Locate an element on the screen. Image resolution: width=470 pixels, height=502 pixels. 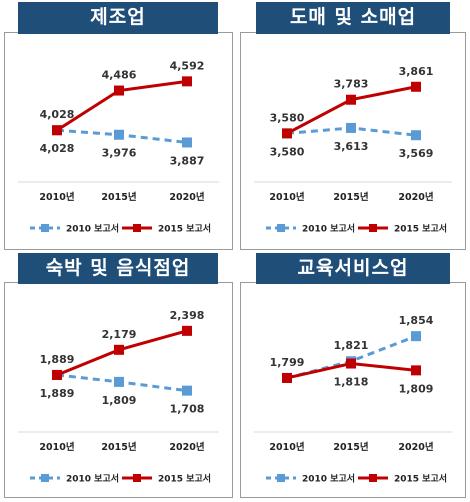
data-label: 3,887 is located at coordinates (187, 160).